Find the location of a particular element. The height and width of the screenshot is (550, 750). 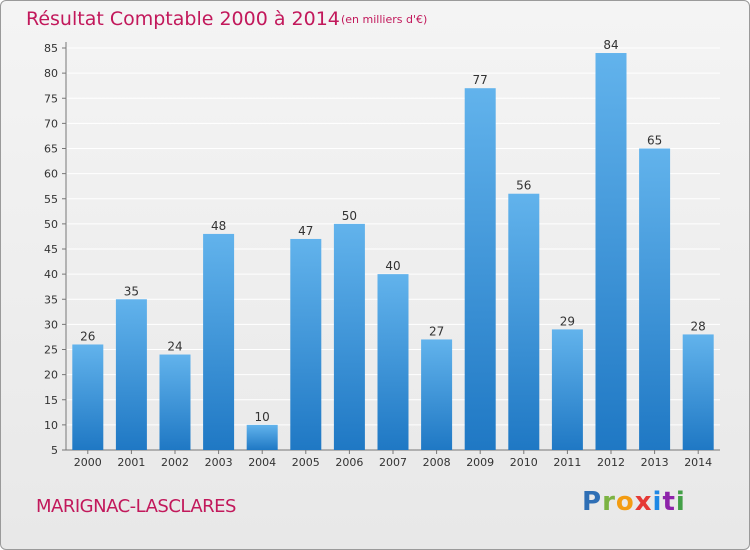

x-tick-label: 2007 is located at coordinates (393, 462).